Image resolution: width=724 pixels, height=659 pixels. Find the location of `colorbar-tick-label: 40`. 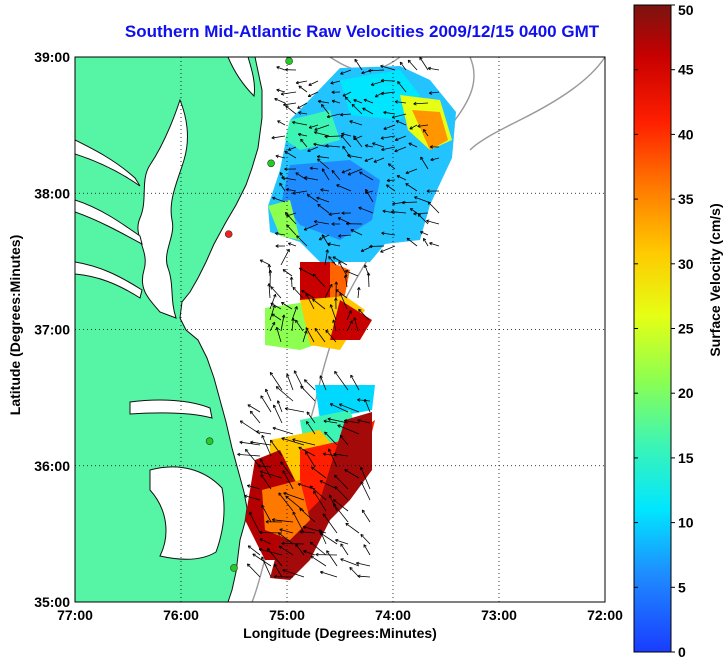

colorbar-tick-label: 40 is located at coordinates (686, 134).